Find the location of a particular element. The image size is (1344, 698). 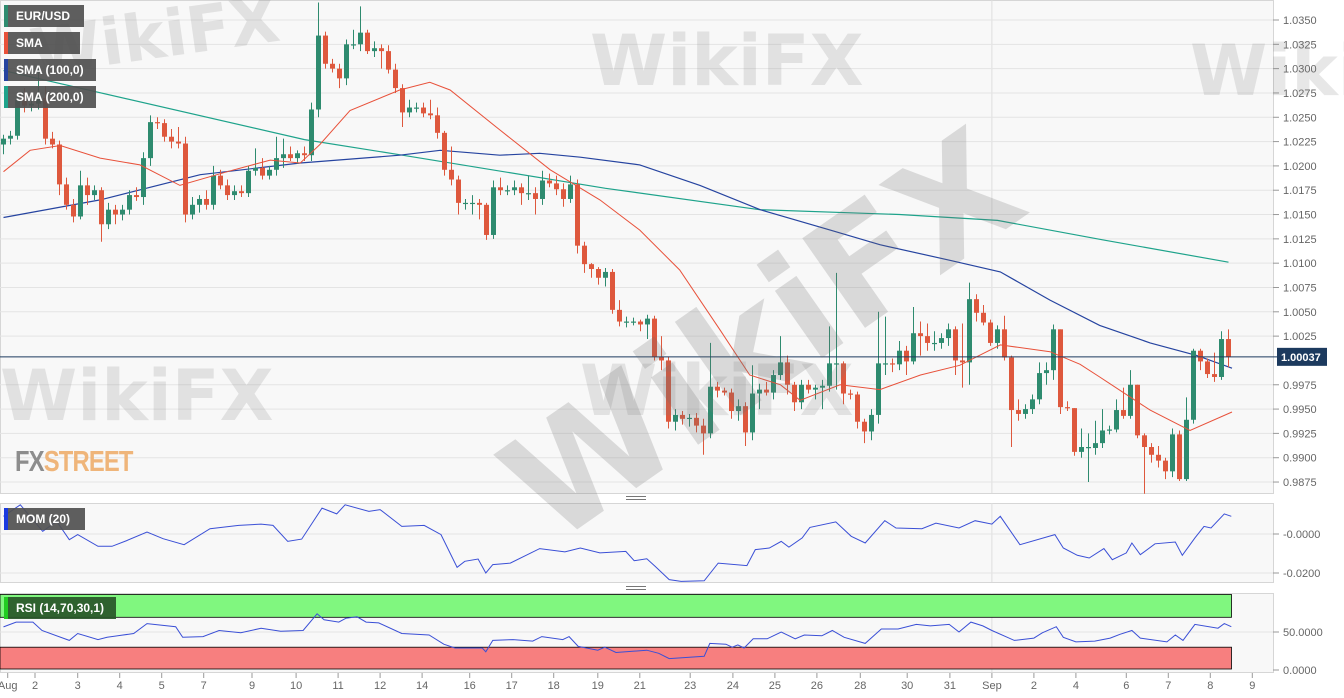

mom-tick-label: -0.0000 is located at coordinates (1301, 535).